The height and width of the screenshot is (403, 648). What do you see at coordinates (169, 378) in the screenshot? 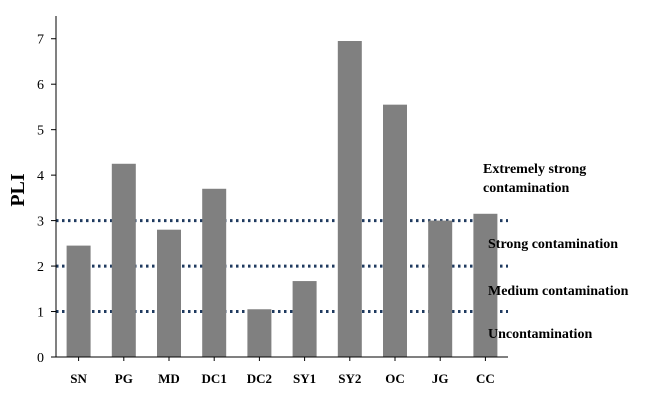
I see `x-category-label: MD` at bounding box center [169, 378].